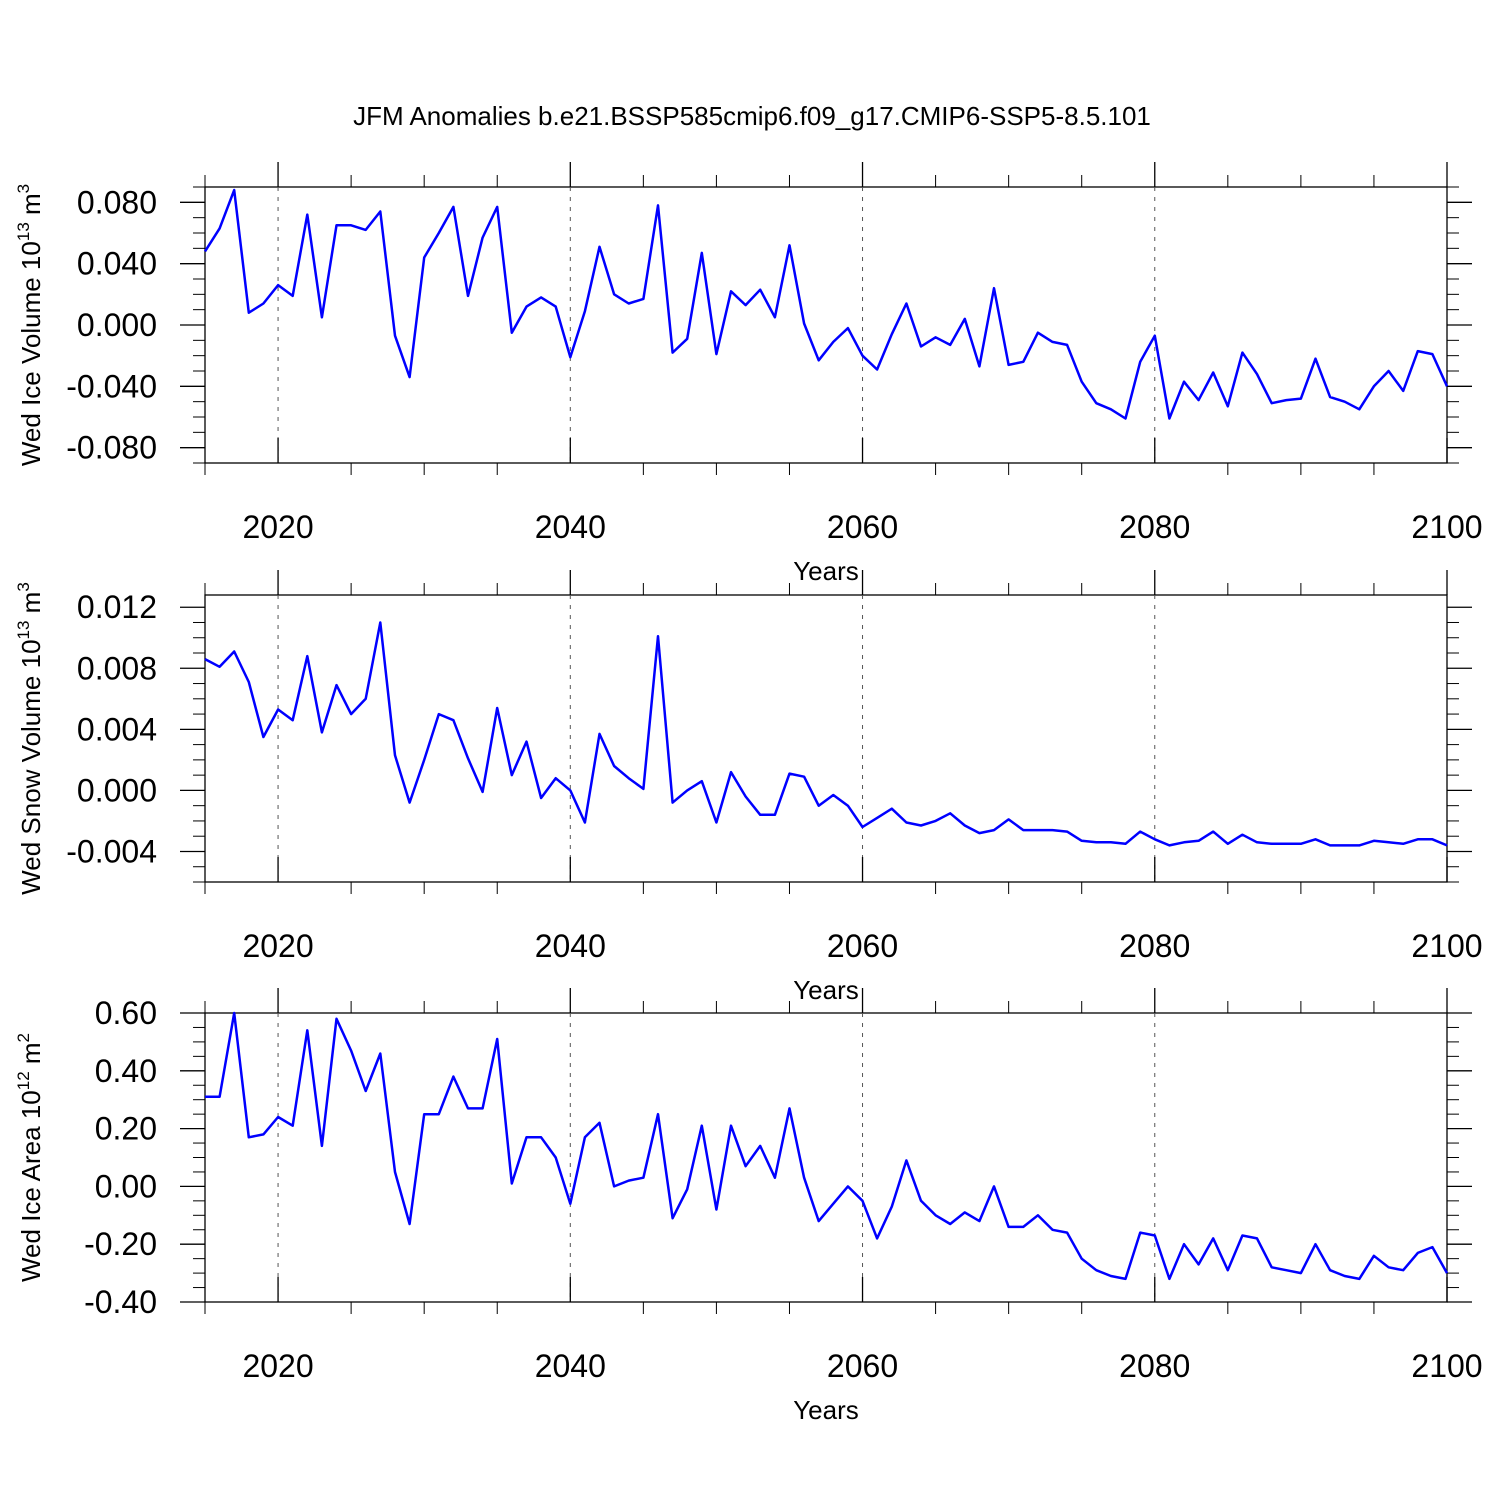 Image resolution: width=1500 pixels, height=1500 pixels. Describe the element at coordinates (126, 1013) in the screenshot. I see `y-tick-label: 0.60` at that location.